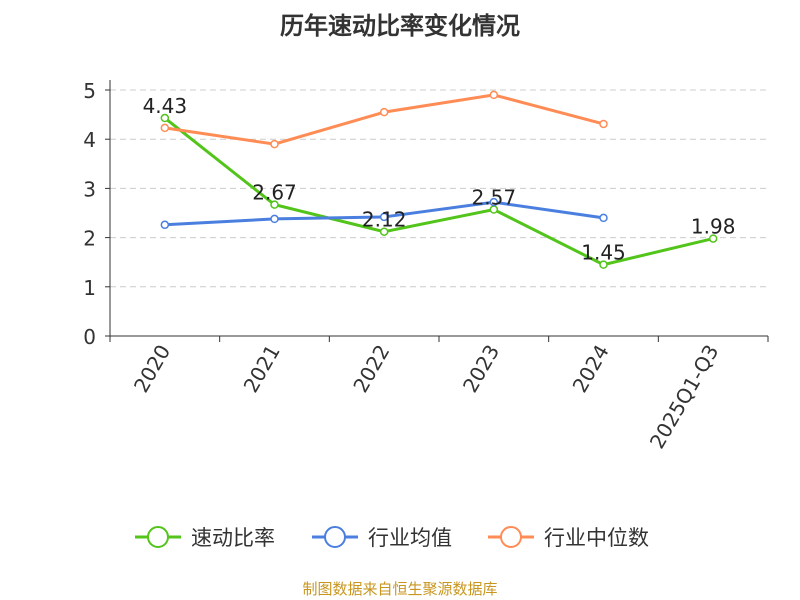  I want to click on data-label: 4.43, so click(165, 106).